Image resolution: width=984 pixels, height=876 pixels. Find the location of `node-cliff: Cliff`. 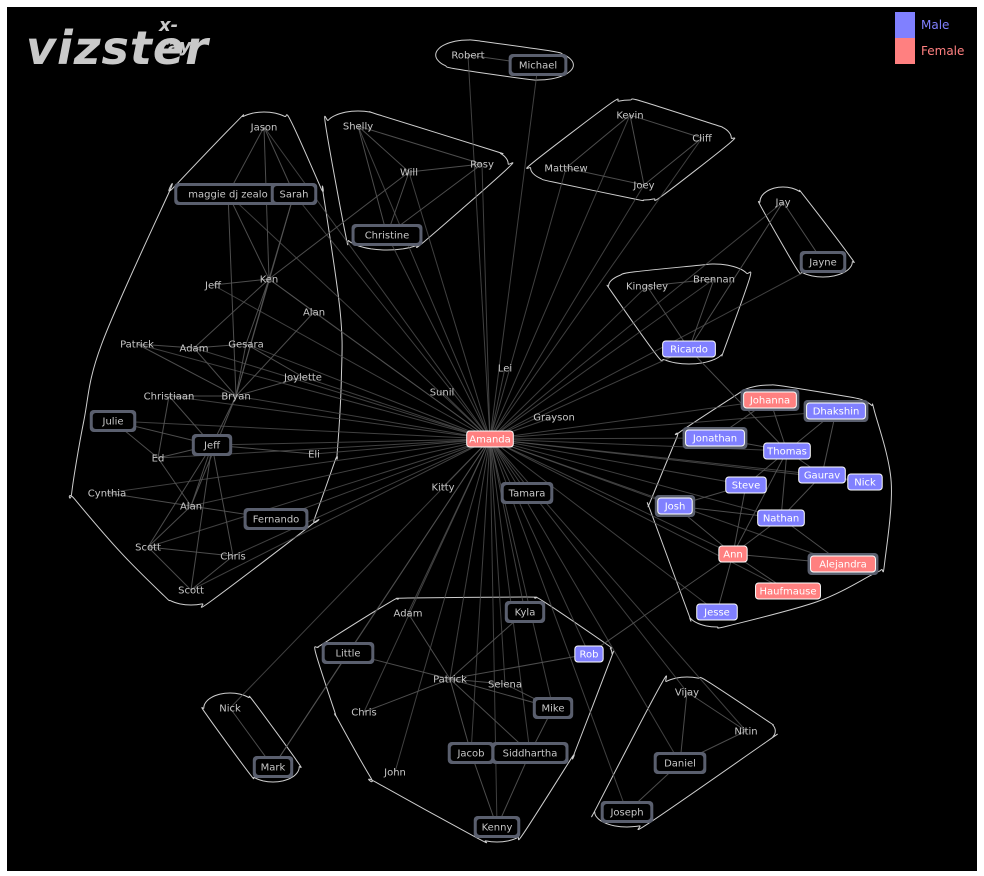

node-cliff: Cliff is located at coordinates (702, 139).